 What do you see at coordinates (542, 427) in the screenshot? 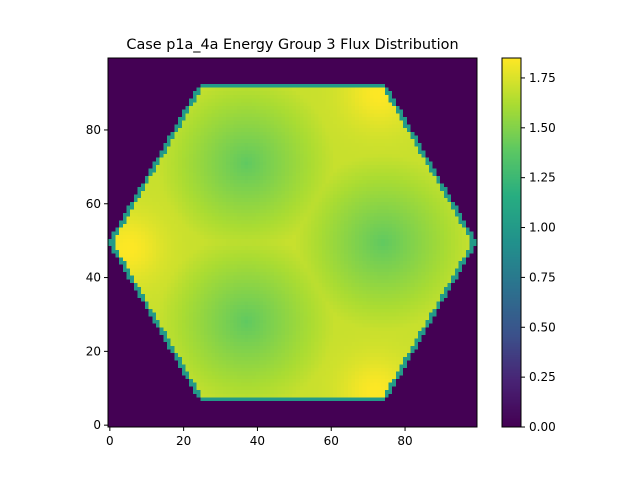
I see `colorbar-tick-label: 0.00` at bounding box center [542, 427].